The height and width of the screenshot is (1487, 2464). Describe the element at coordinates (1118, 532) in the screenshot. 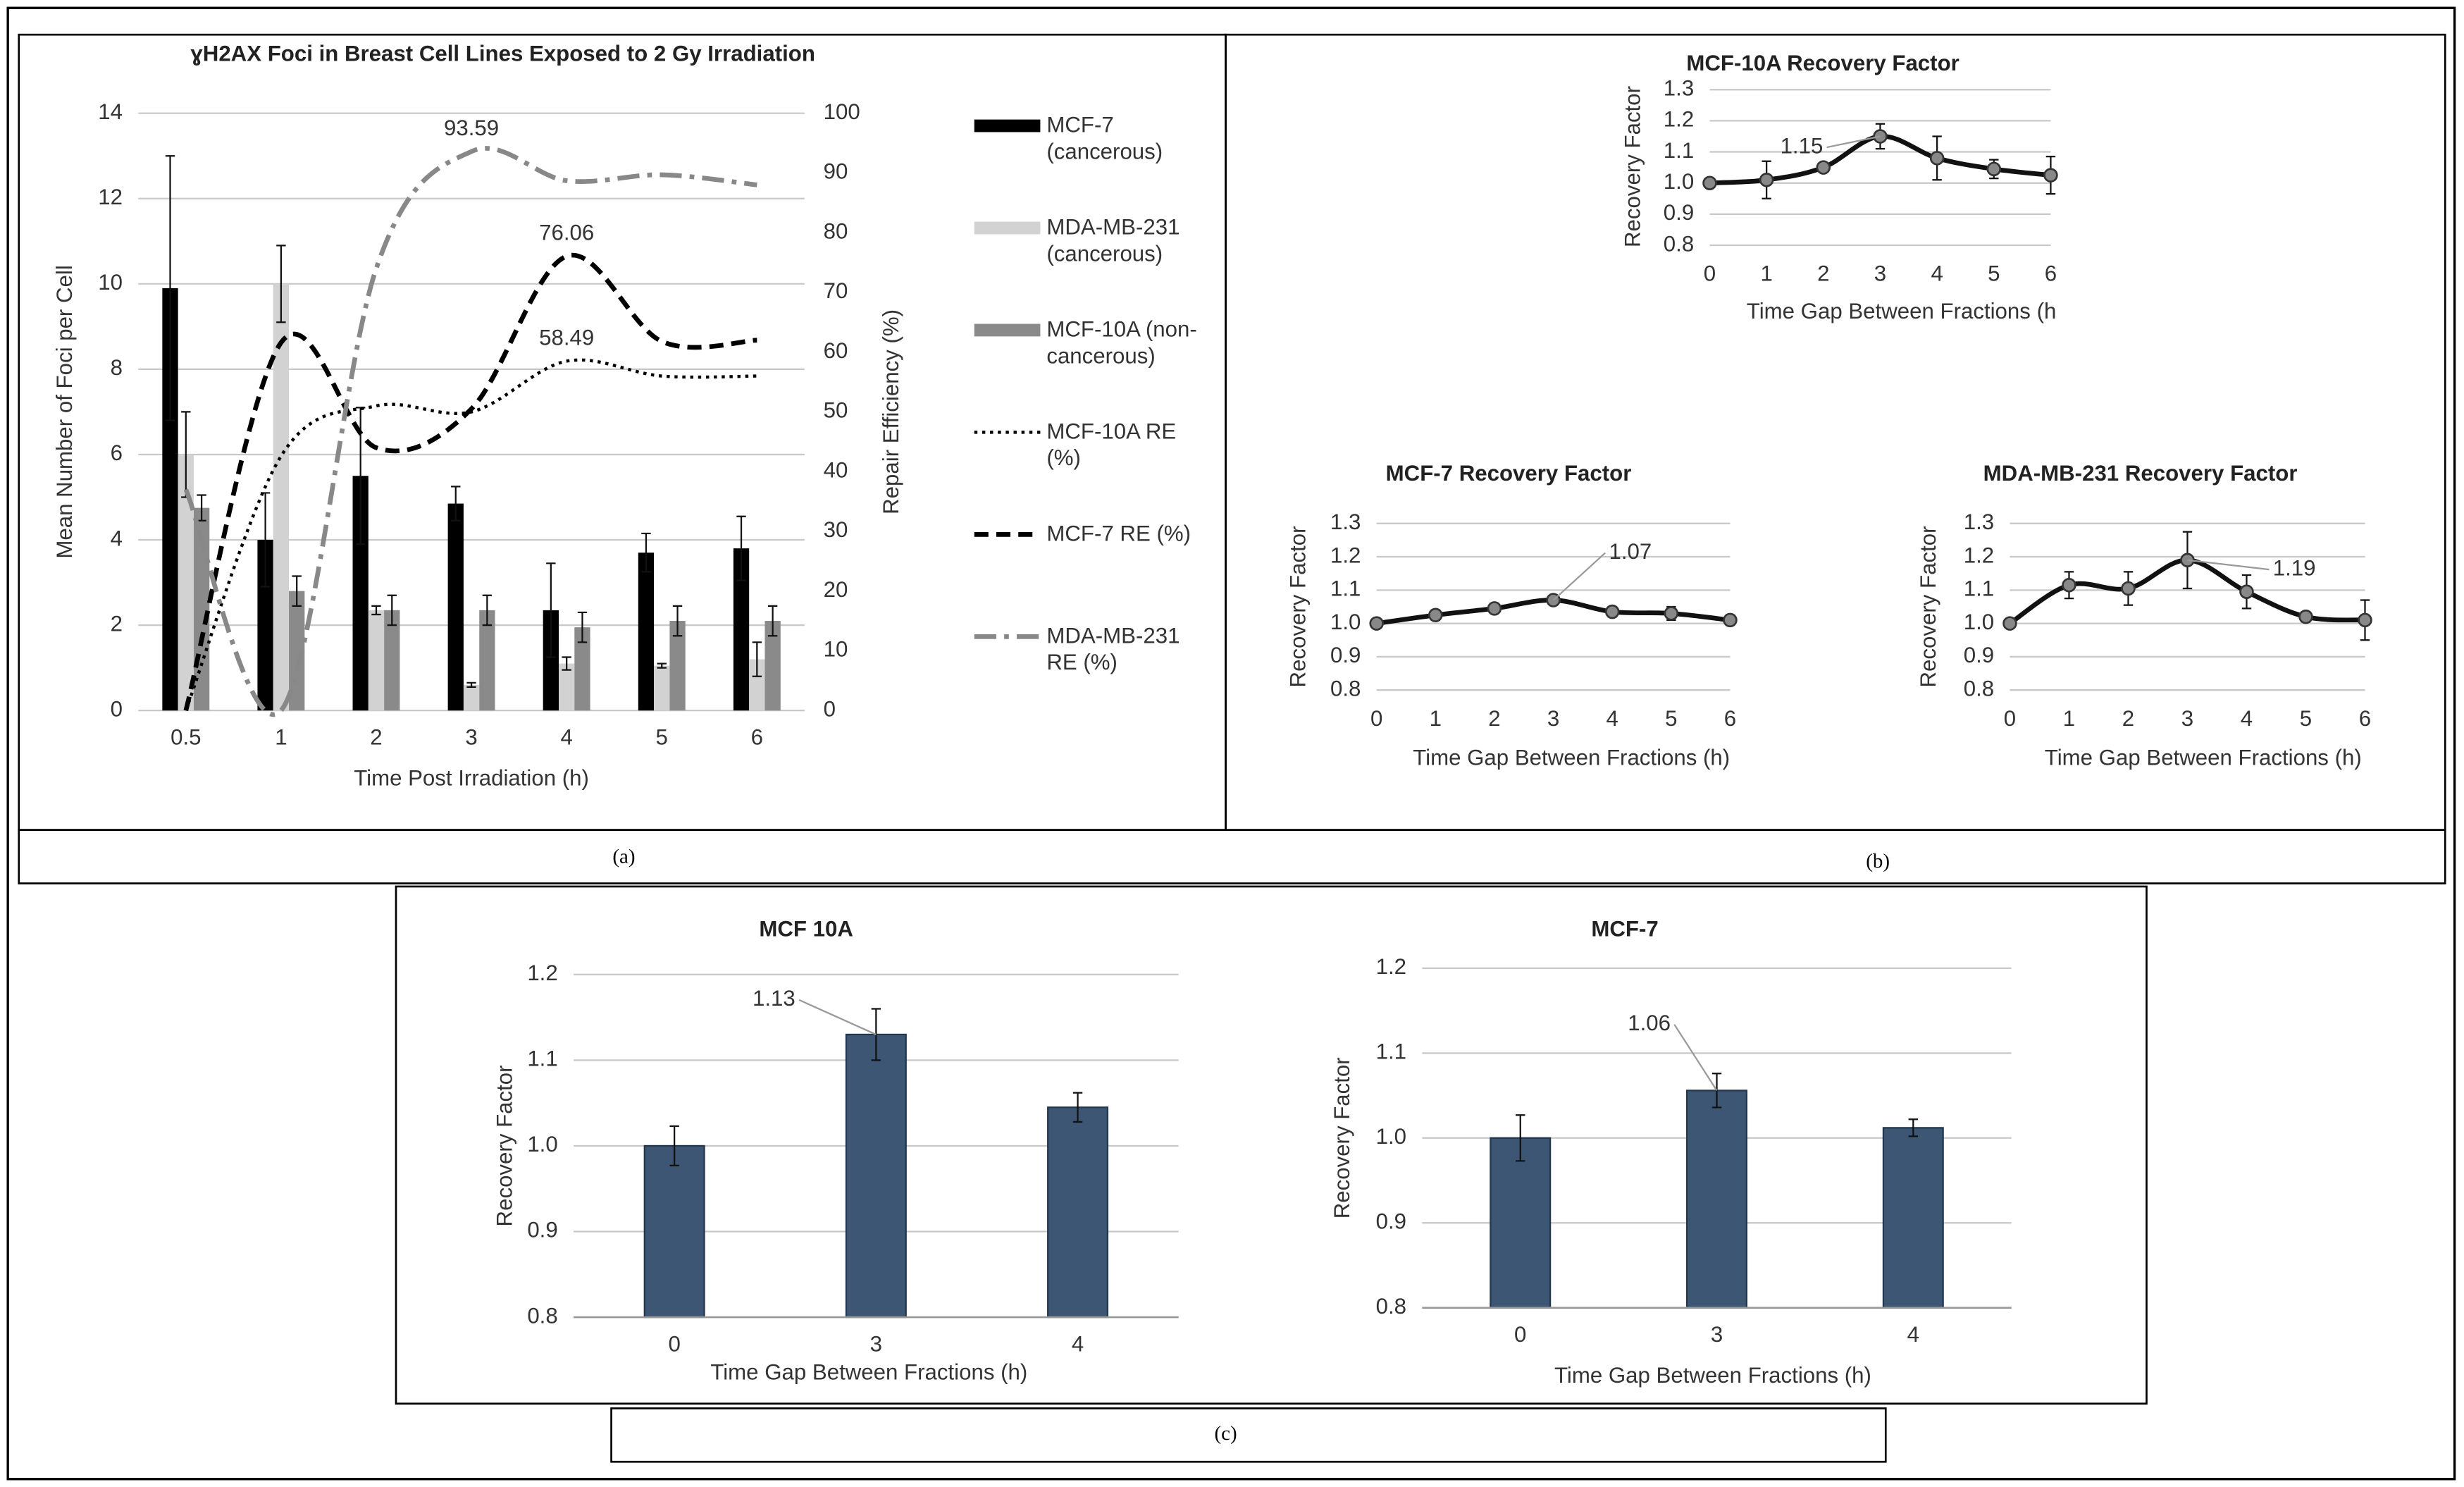

I see `legend-entry: MCF-7 RE (%)` at that location.